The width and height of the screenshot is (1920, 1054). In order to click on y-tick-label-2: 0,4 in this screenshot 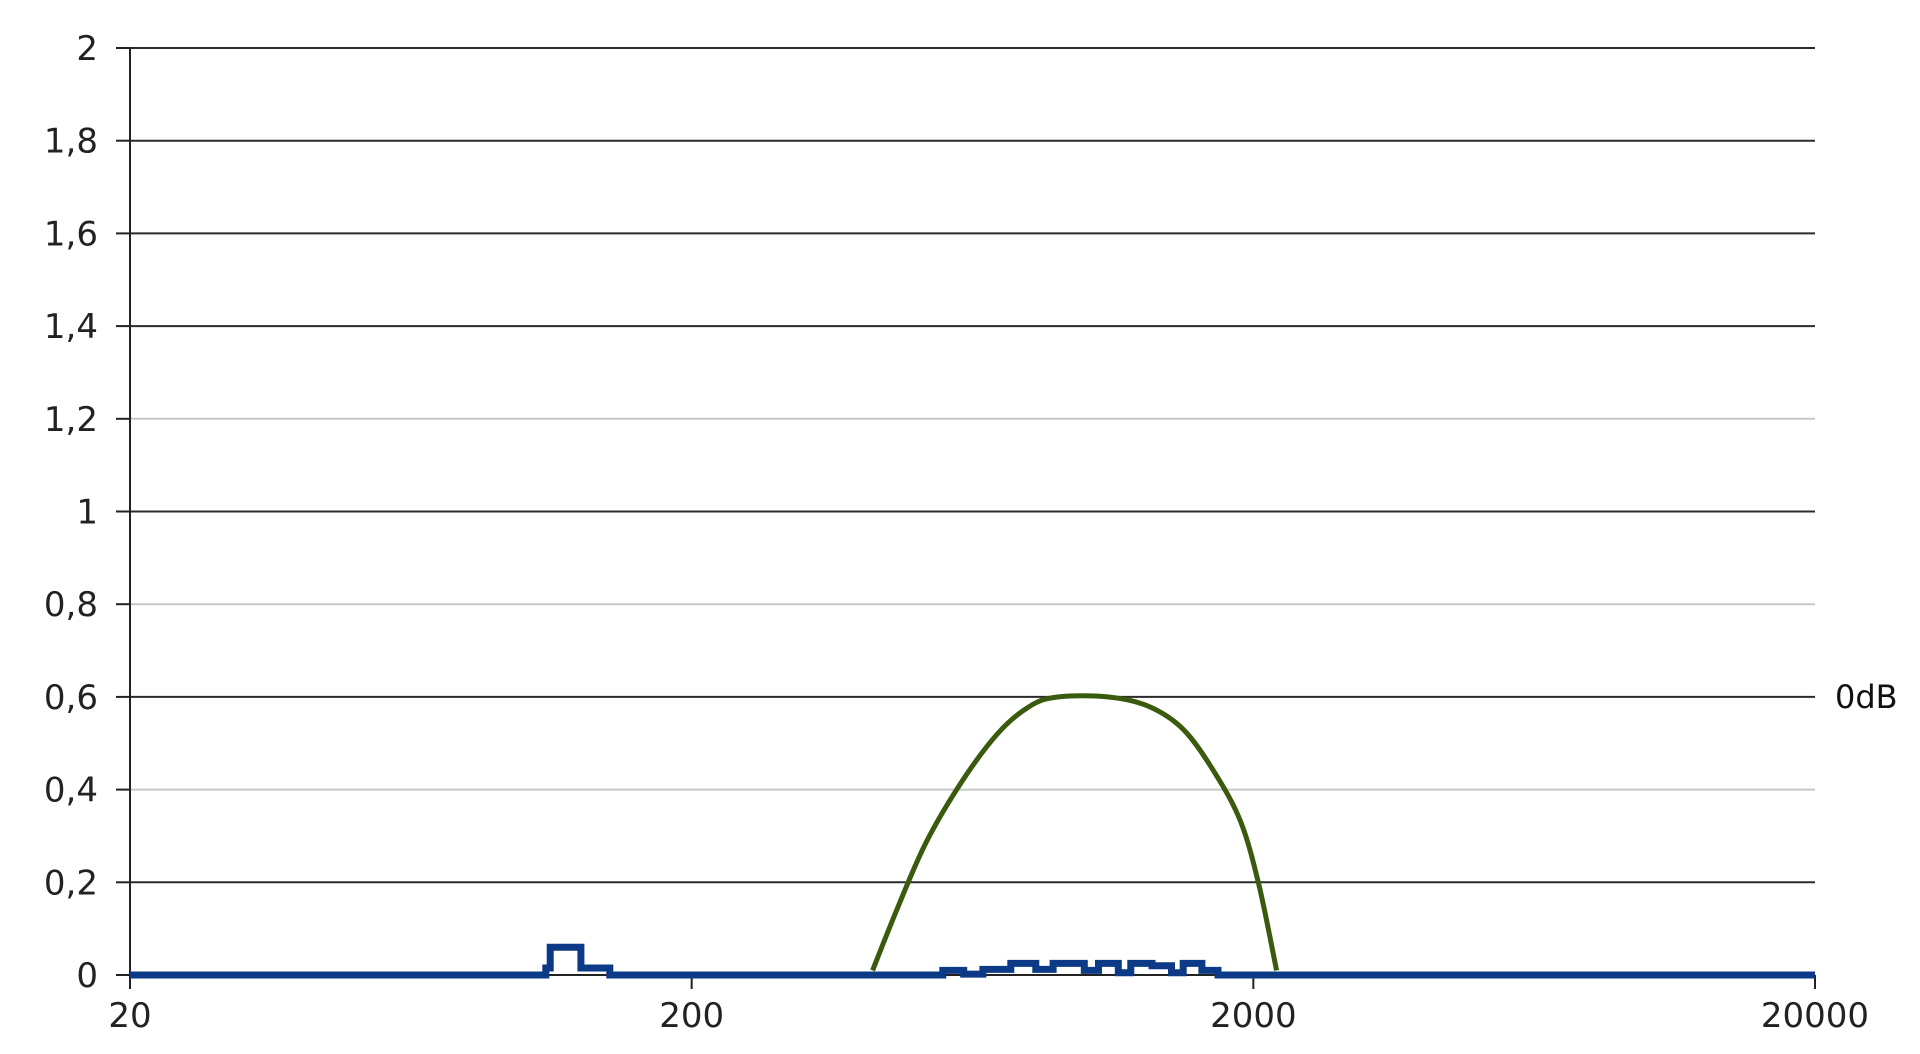, I will do `click(71, 791)`.